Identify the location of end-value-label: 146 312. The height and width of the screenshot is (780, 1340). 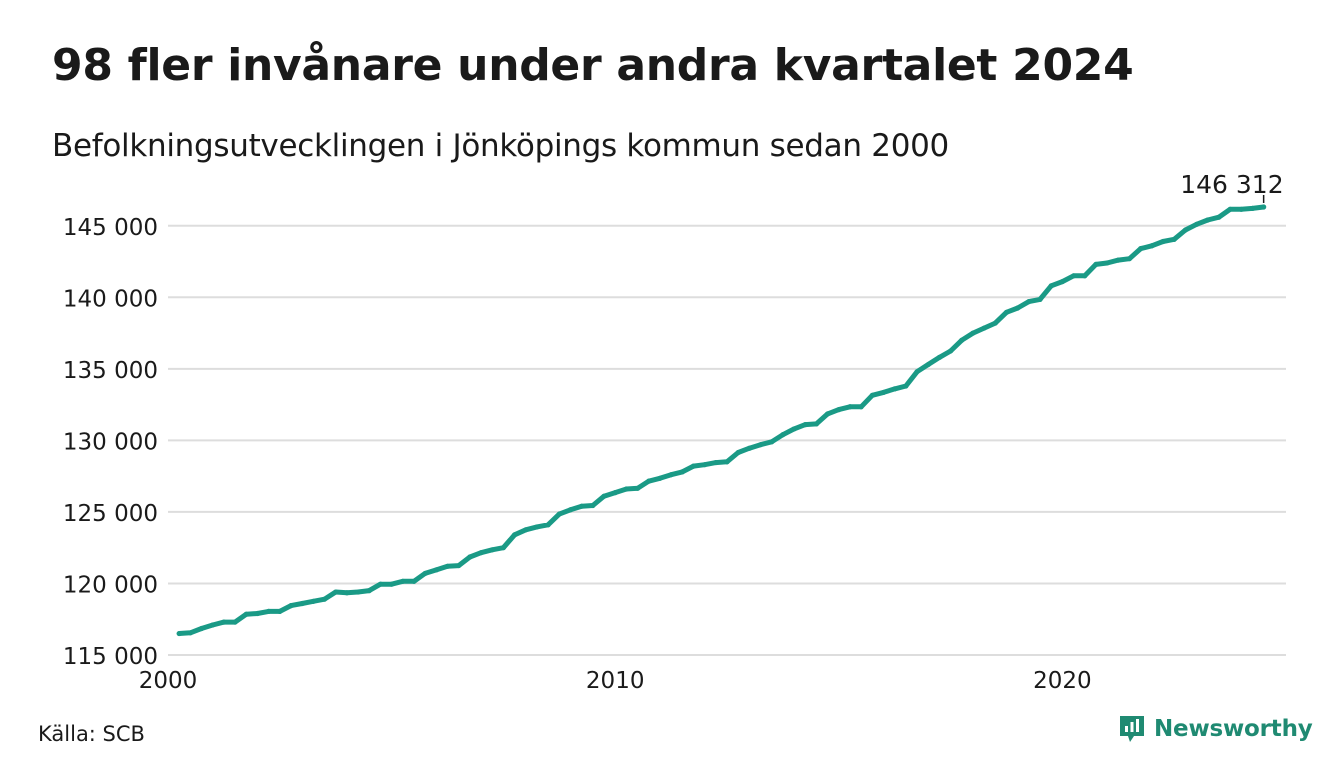
(1231, 184).